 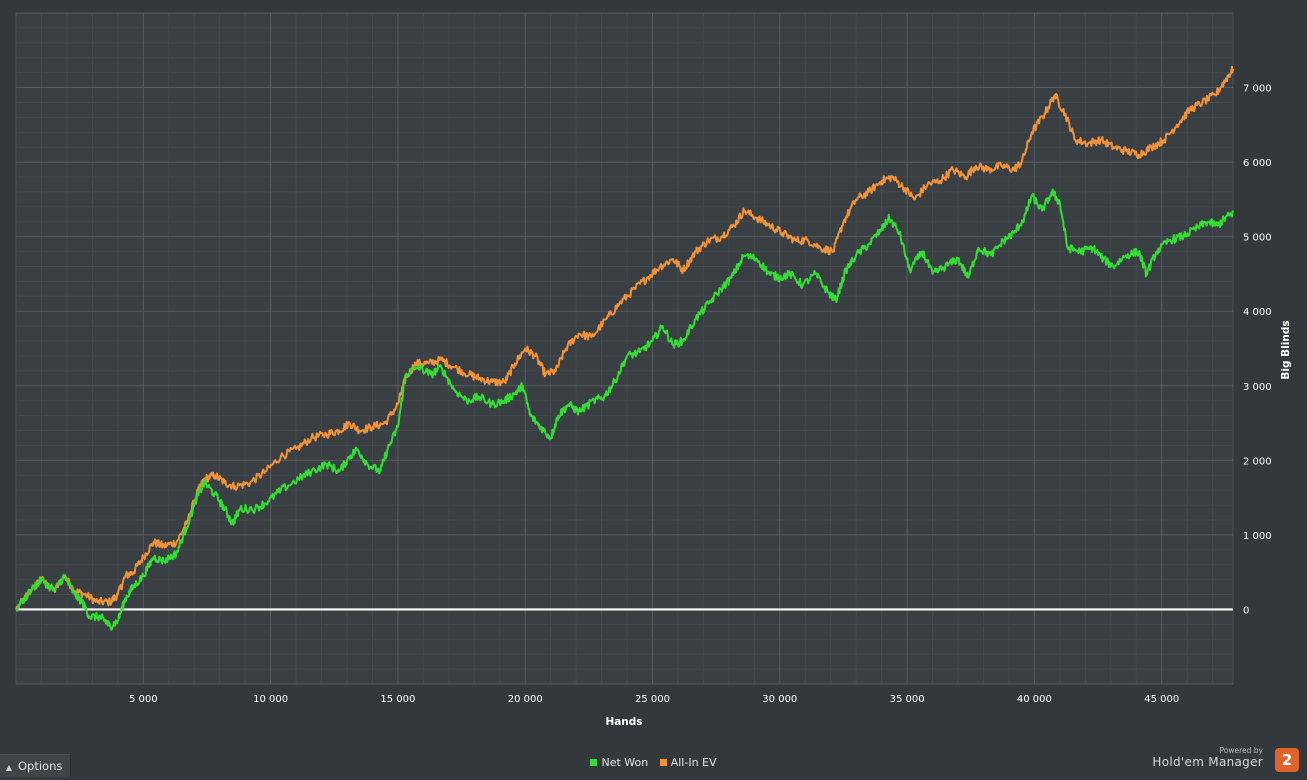 I want to click on y-tick-label: 0, so click(x=1246, y=610).